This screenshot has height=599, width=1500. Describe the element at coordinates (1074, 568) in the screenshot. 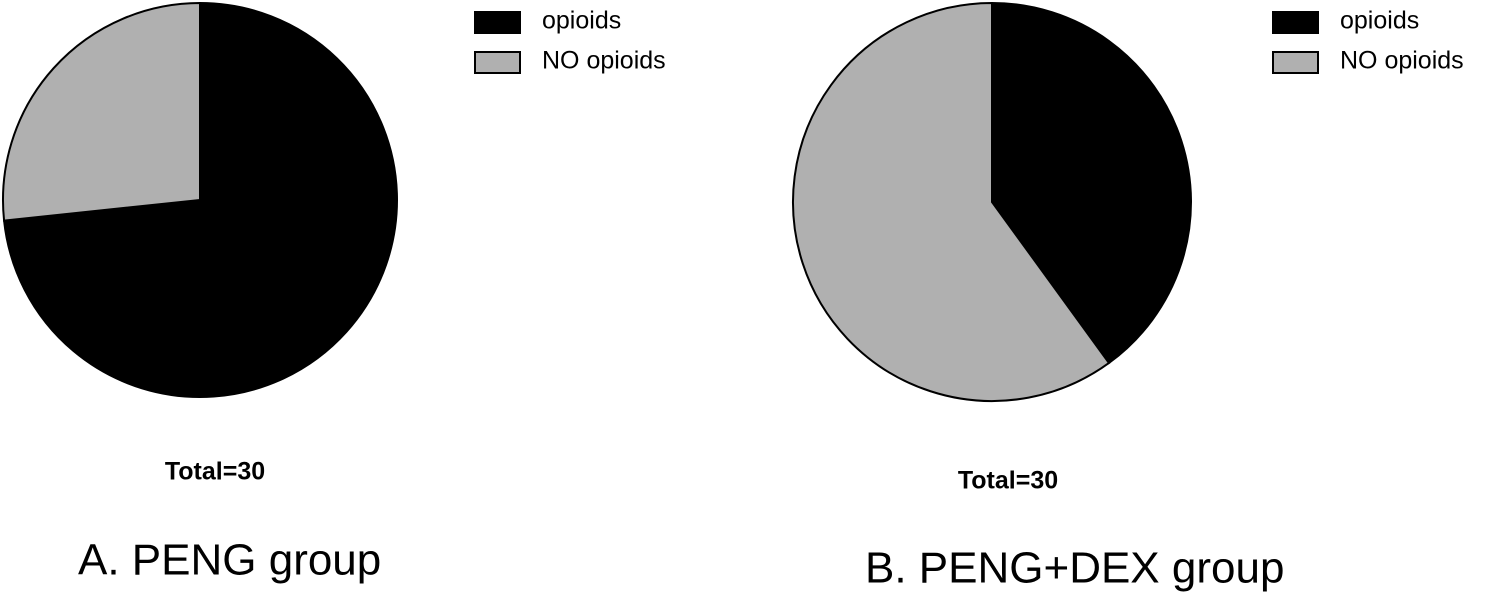

I see `chart-title: B. PENG+DEX group` at that location.